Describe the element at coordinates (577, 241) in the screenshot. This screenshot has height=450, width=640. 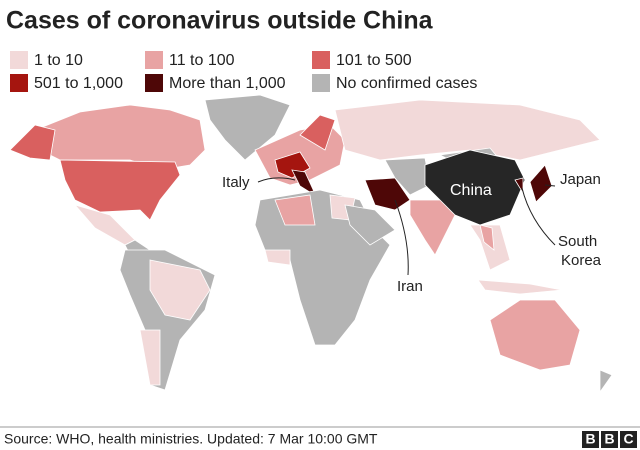
I see `label-south-korea: South` at that location.